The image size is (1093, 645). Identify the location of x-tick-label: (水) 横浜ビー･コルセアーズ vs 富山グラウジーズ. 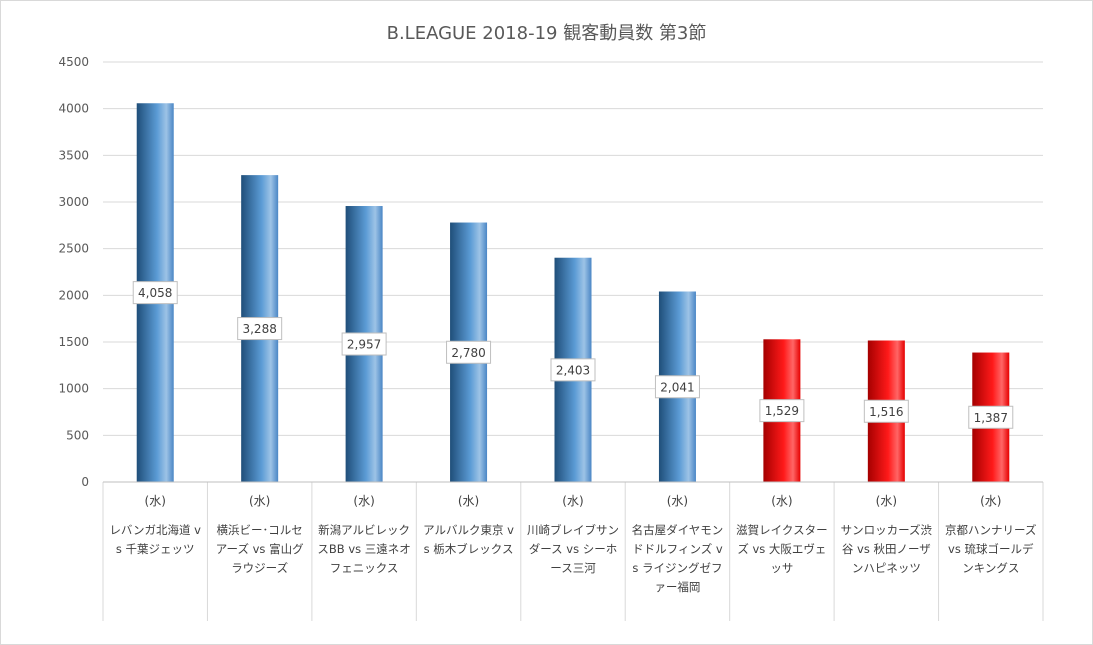
(259, 553).